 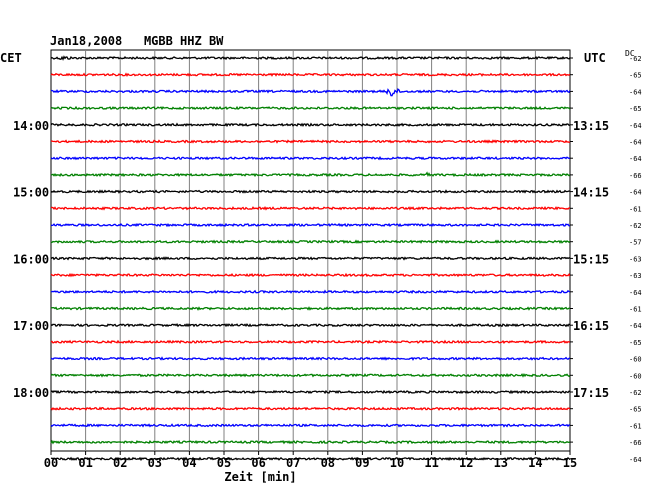 What do you see at coordinates (224, 463) in the screenshot?
I see `x-tick-label: 05` at bounding box center [224, 463].